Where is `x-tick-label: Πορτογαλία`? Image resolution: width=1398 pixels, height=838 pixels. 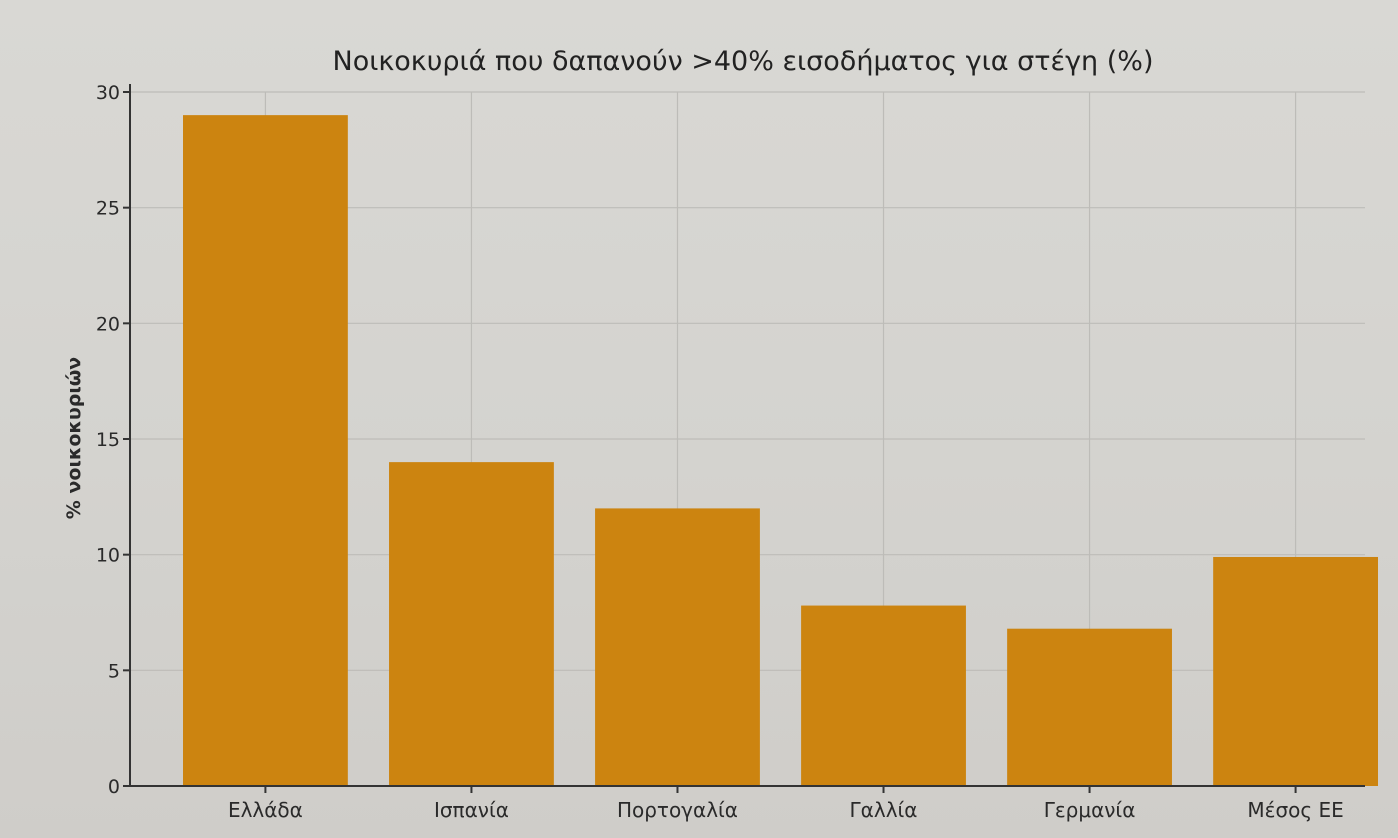
x-tick-label: Πορτογαλία is located at coordinates (677, 810).